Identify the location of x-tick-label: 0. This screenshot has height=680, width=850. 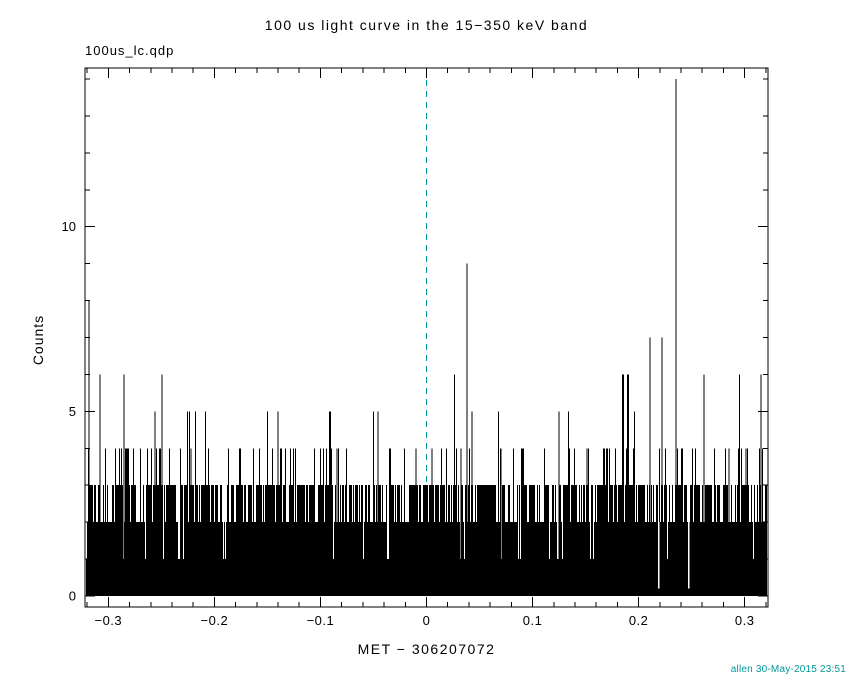
(427, 620).